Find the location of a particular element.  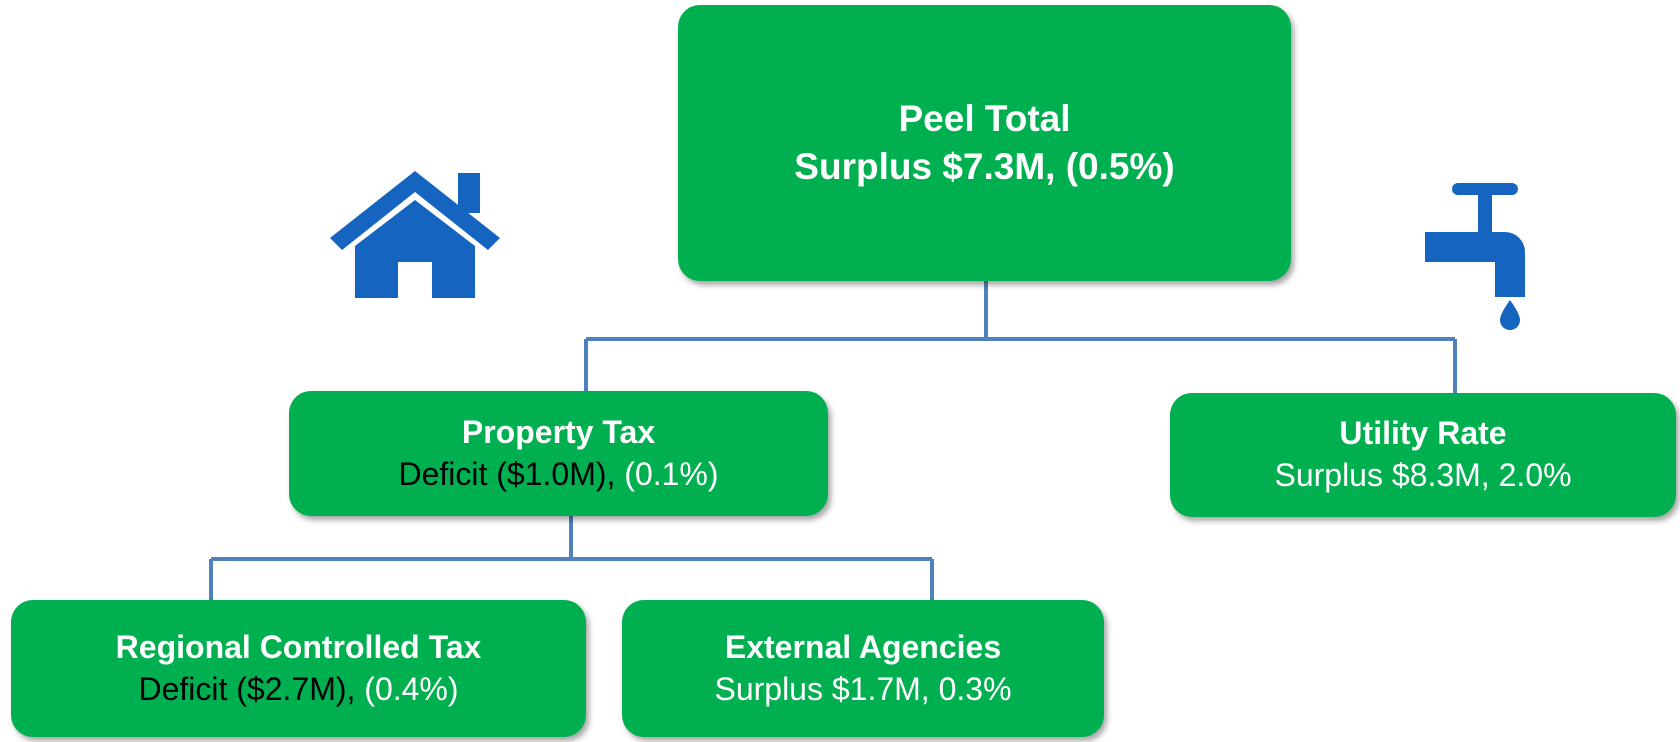

node-label: Property Tax is located at coordinates (558, 431).